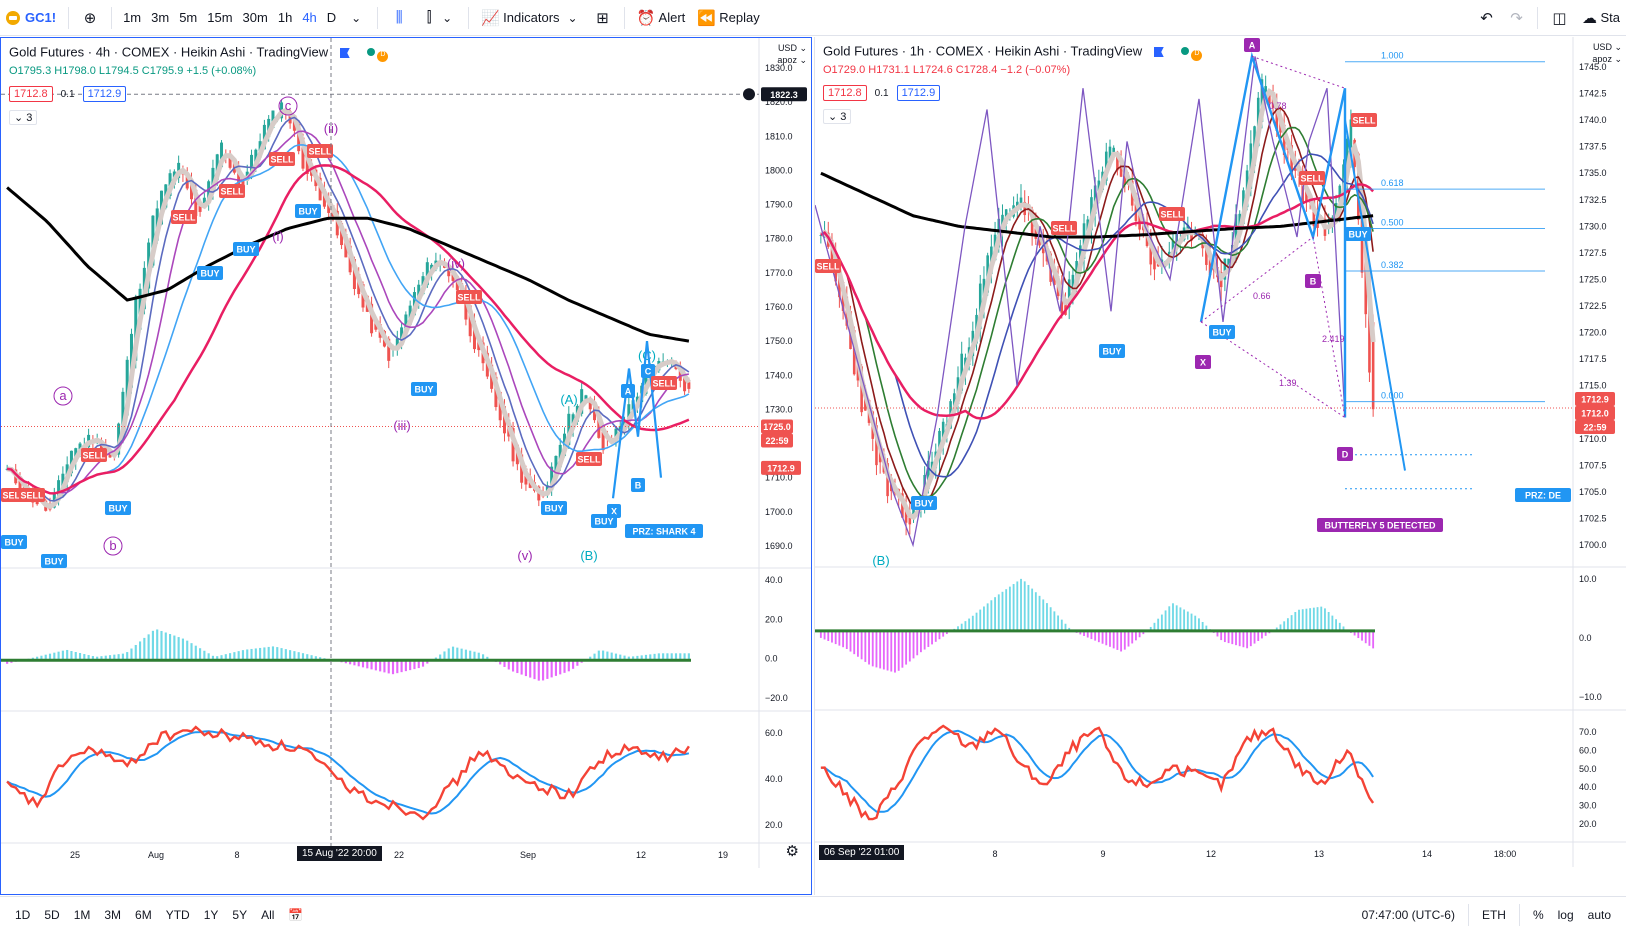  Describe the element at coordinates (438, 18) in the screenshot. I see `chart-type-button: ⫿ ⌄` at that location.